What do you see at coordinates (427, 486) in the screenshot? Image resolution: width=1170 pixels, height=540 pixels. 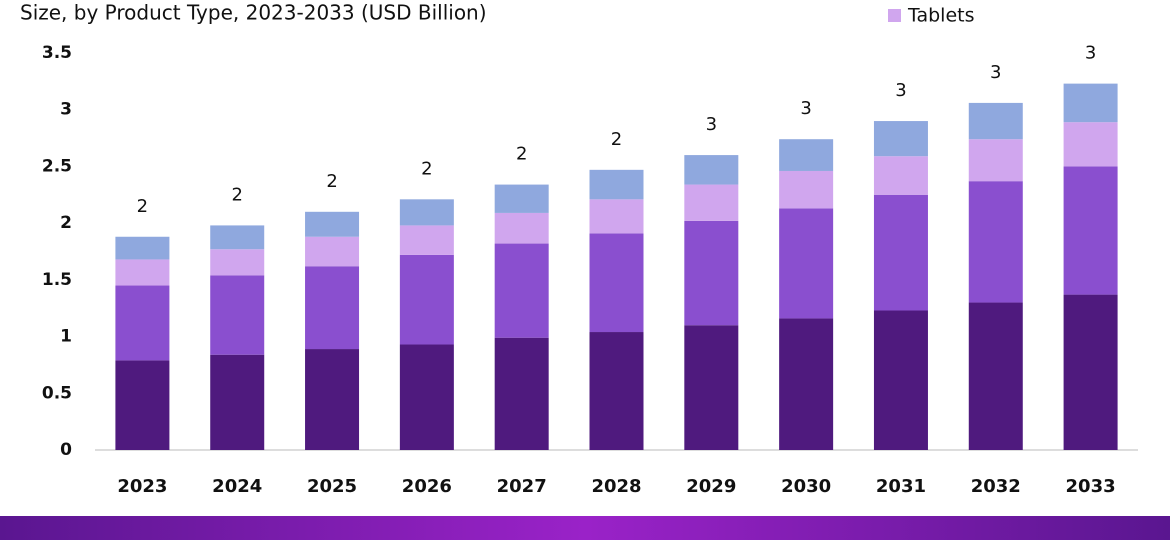 I see `x-tick-label: 2026` at bounding box center [427, 486].